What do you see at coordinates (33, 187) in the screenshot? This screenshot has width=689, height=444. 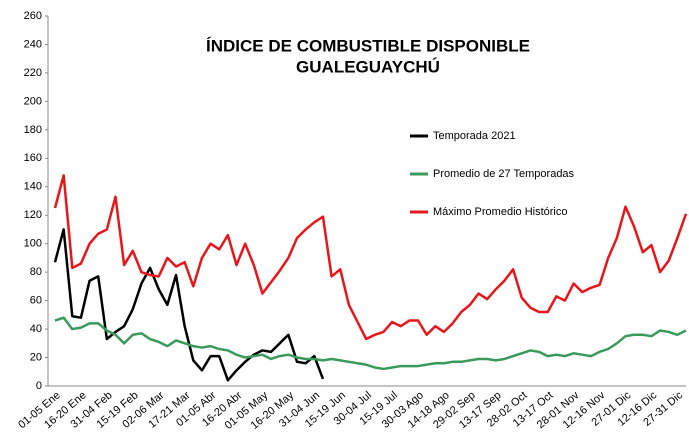 I see `y-tick-label: 140` at bounding box center [33, 187].